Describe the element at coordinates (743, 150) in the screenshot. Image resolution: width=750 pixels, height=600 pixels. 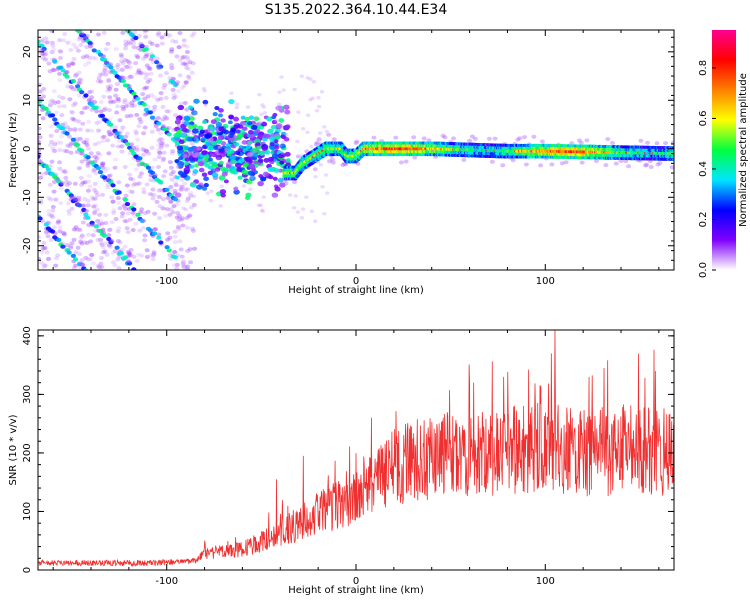
I see `colorbar-label: Normalized spectral amplitude` at that location.